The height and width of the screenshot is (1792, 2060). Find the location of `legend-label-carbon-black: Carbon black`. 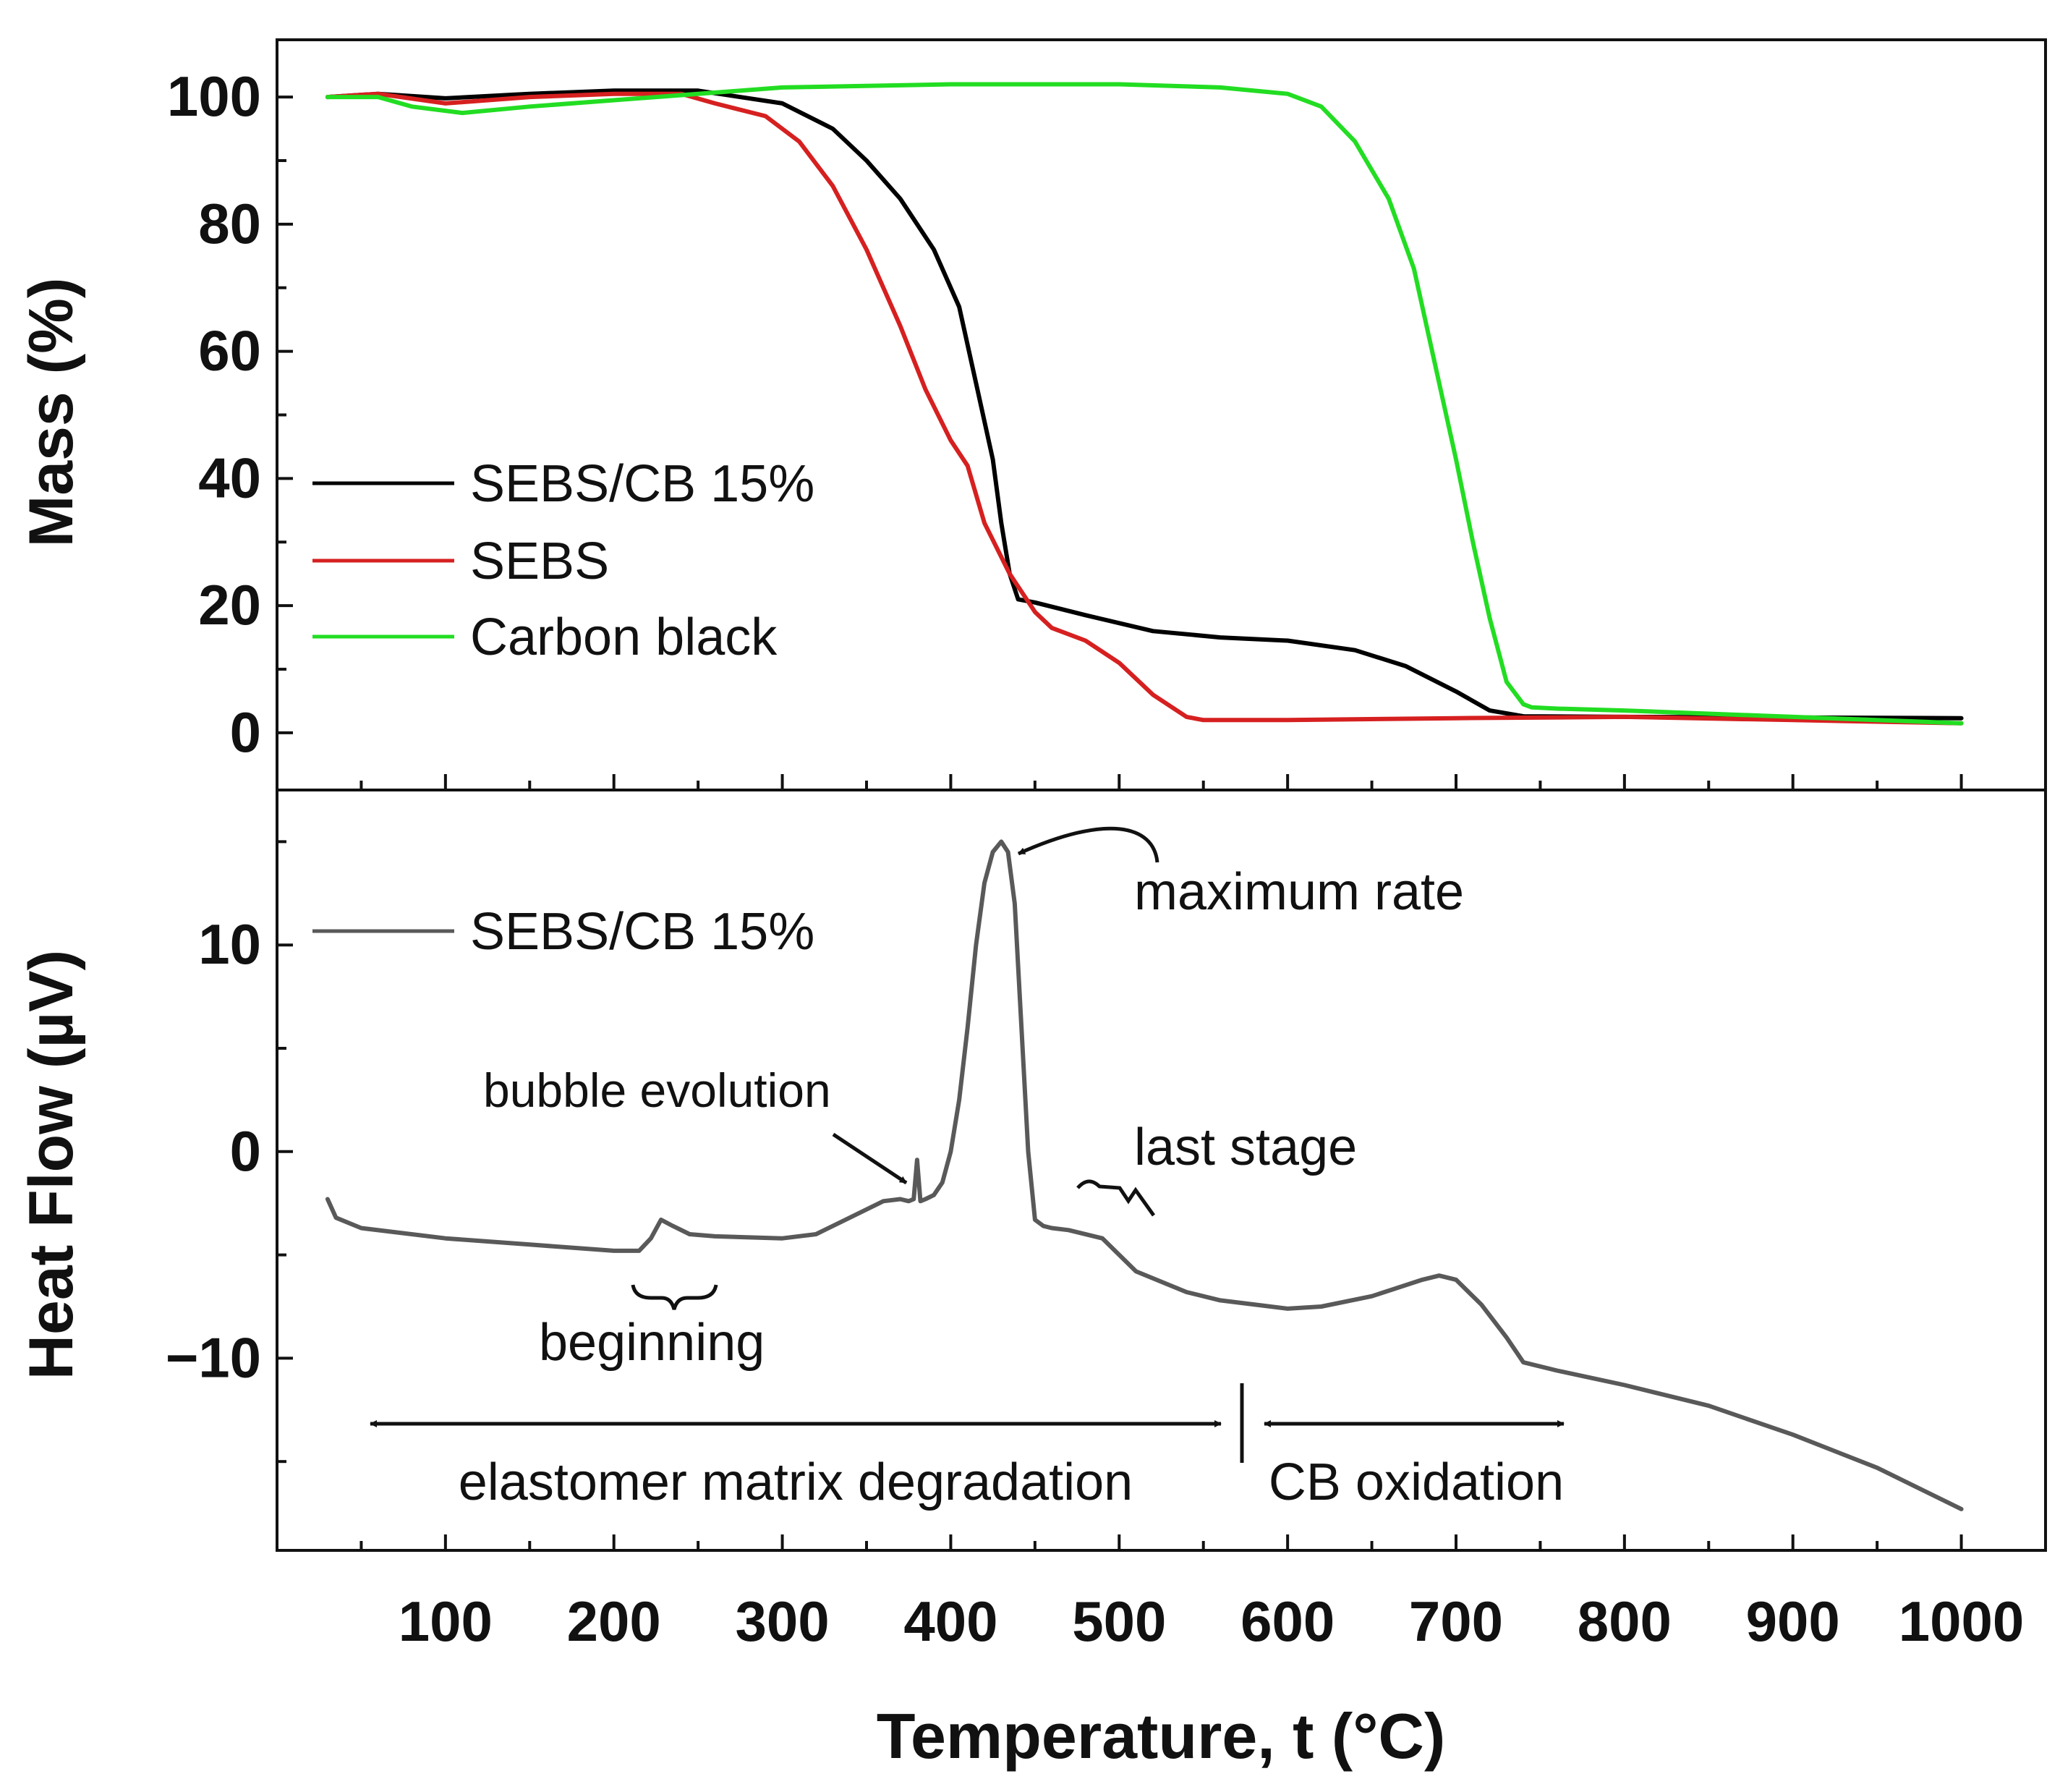

legend-label-carbon-black: Carbon black is located at coordinates (624, 637).